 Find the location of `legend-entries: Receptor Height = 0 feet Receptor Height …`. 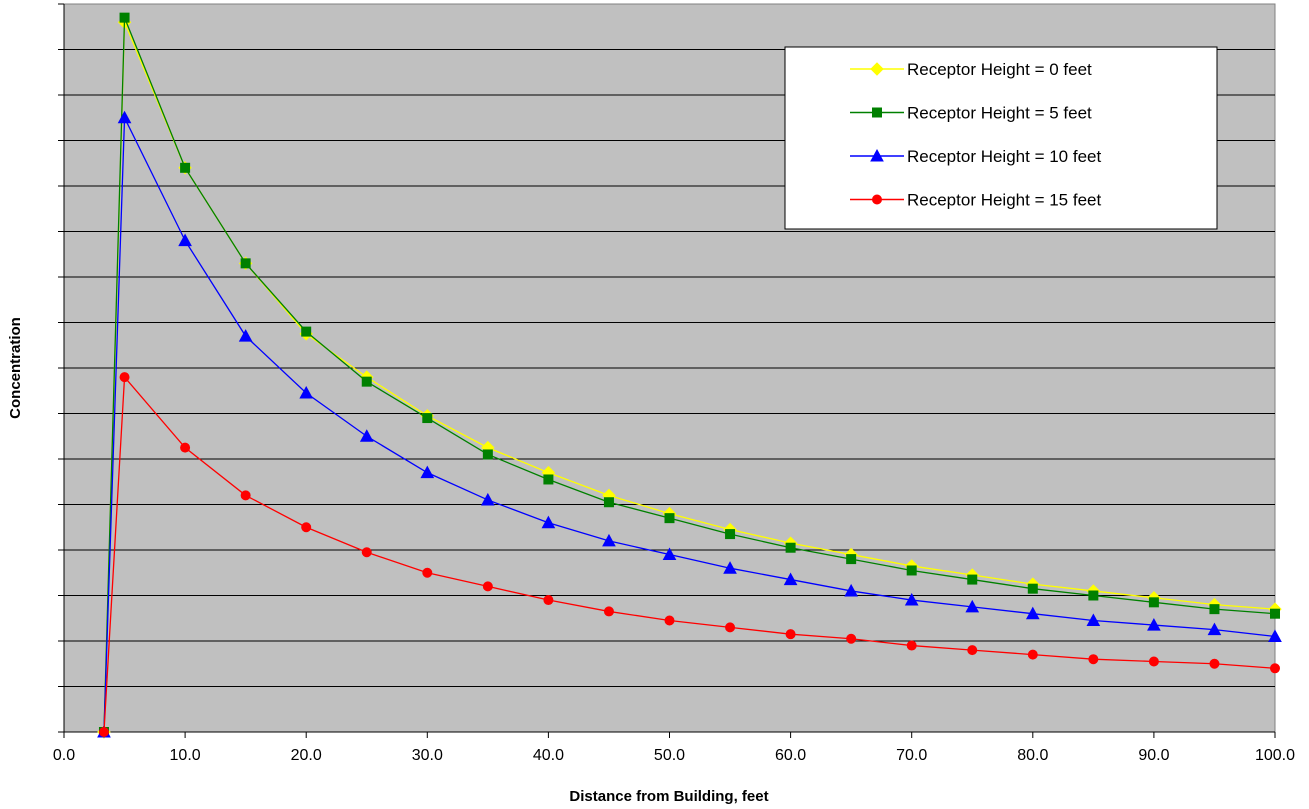

legend-entries: Receptor Height = 0 feet Receptor Height … is located at coordinates (975, 135).